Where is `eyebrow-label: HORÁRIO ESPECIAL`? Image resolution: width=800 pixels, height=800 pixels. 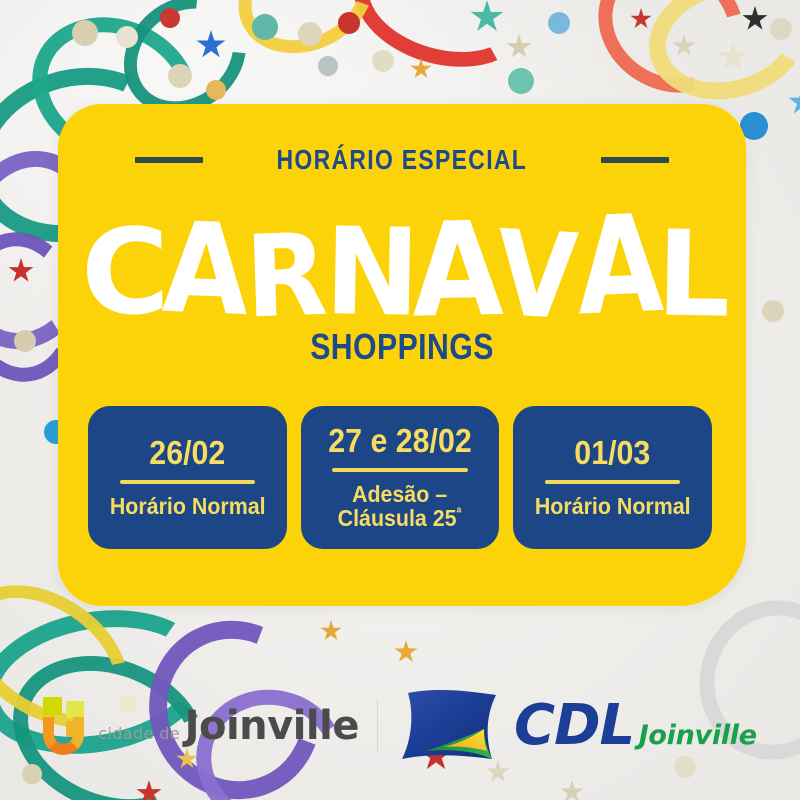 eyebrow-label: HORÁRIO ESPECIAL is located at coordinates (402, 159).